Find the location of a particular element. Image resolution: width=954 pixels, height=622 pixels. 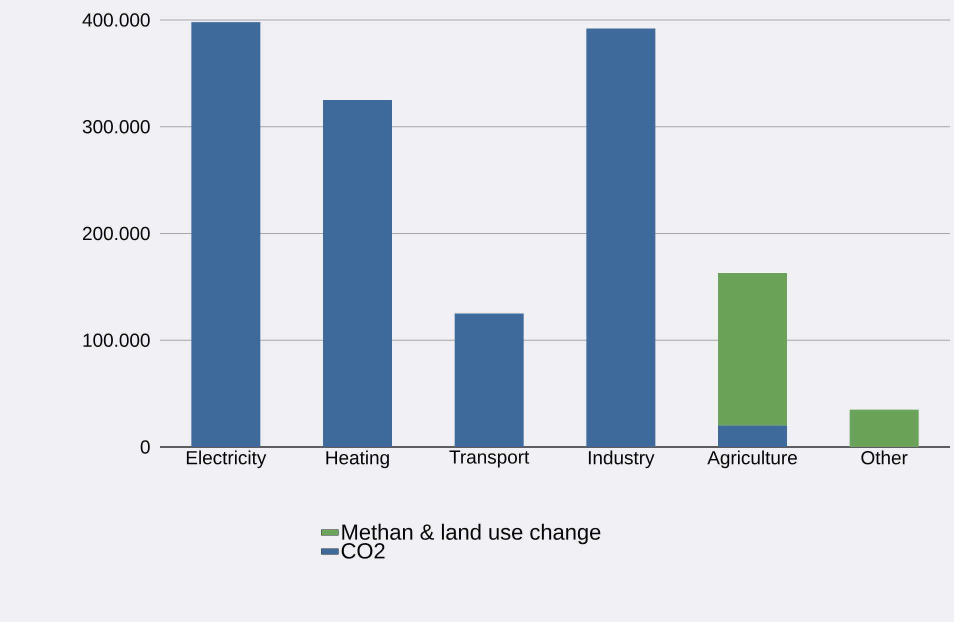

y-tick-label: 300.000 is located at coordinates (116, 127).